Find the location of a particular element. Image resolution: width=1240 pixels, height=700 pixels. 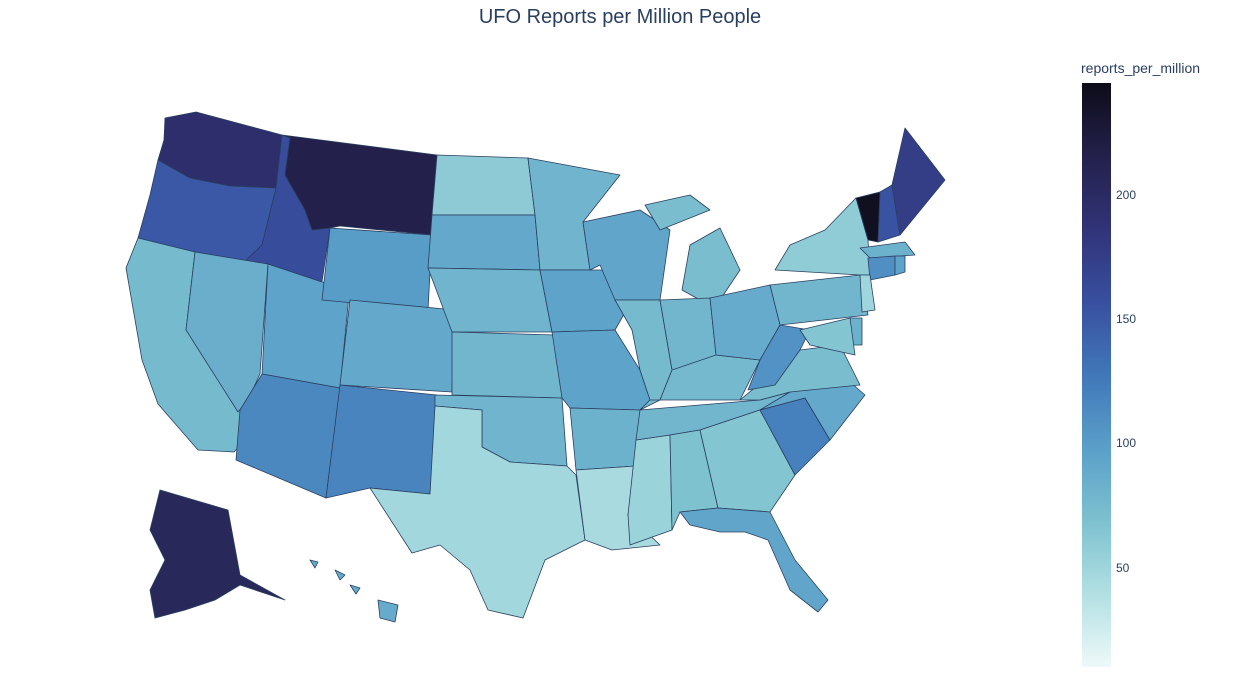

state-nm is located at coordinates (381, 441).